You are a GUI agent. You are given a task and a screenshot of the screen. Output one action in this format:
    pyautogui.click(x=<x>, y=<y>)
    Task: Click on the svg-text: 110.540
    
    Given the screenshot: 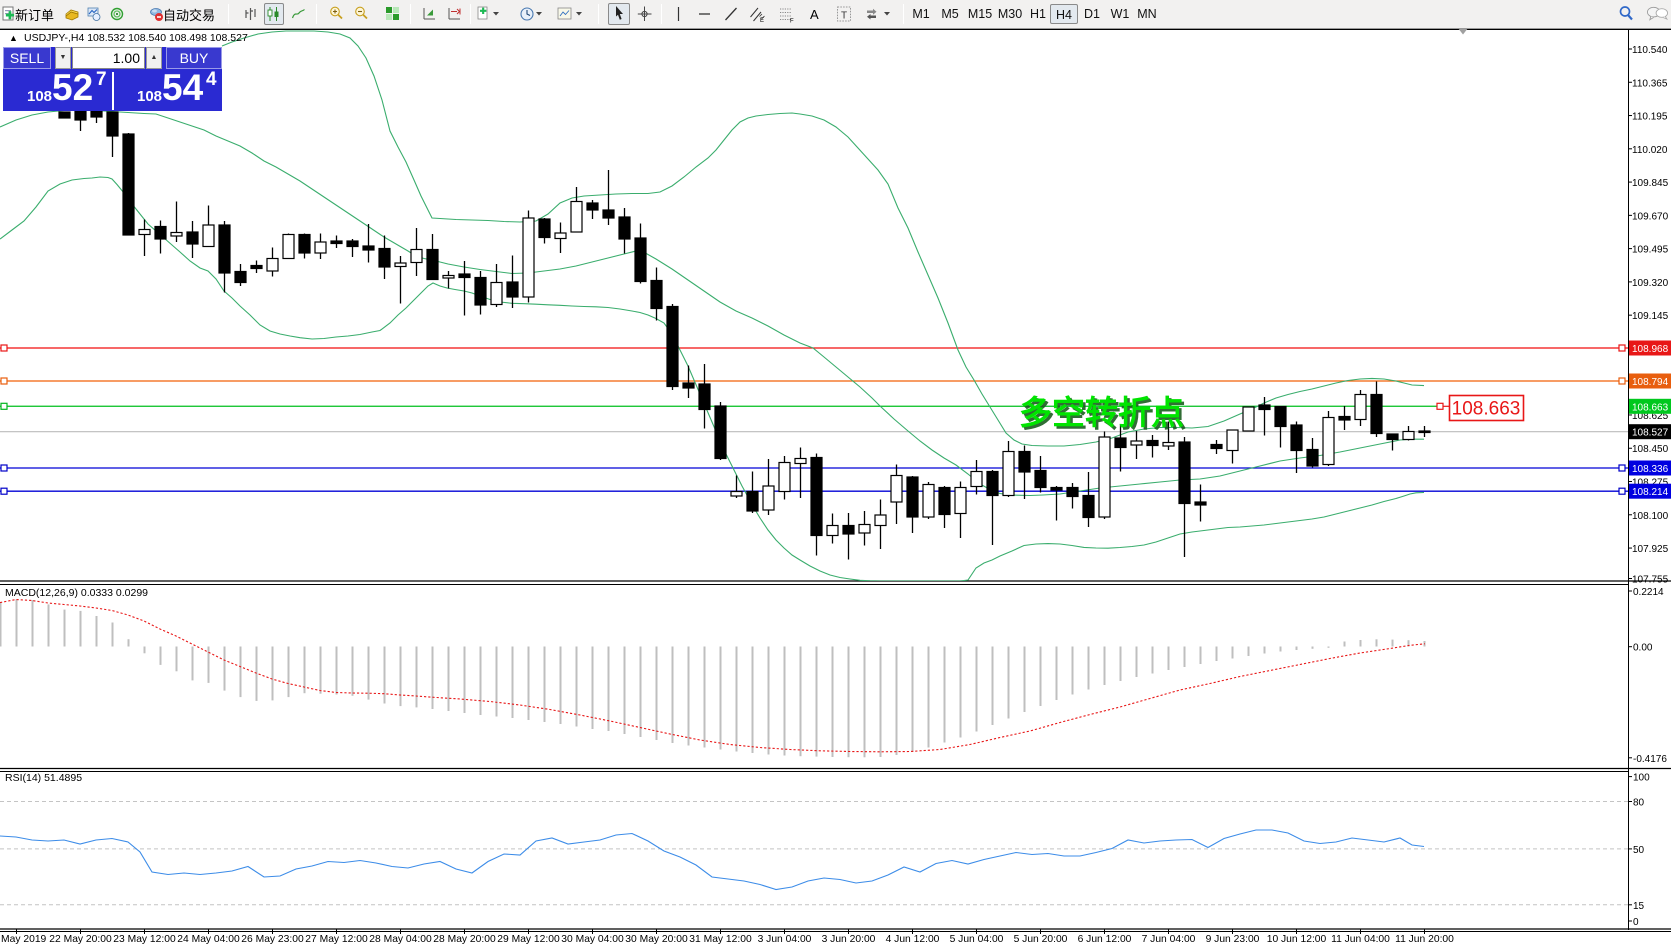 What is the action you would take?
    pyautogui.click(x=1650, y=50)
    